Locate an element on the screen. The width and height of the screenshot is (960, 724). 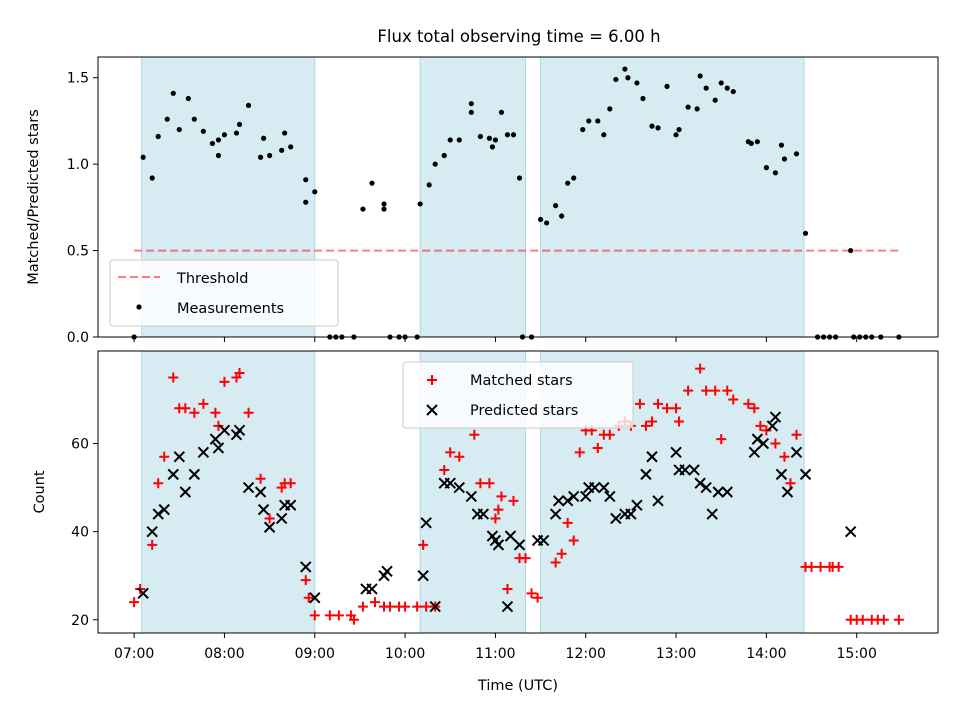
x-axis-label: Time (UTC) is located at coordinates (517, 686).